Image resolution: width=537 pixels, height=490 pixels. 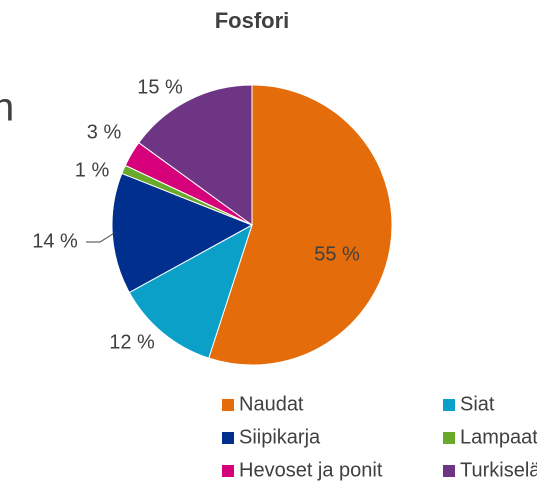 What do you see at coordinates (252, 20) in the screenshot?
I see `chart-title: Fosfori` at bounding box center [252, 20].